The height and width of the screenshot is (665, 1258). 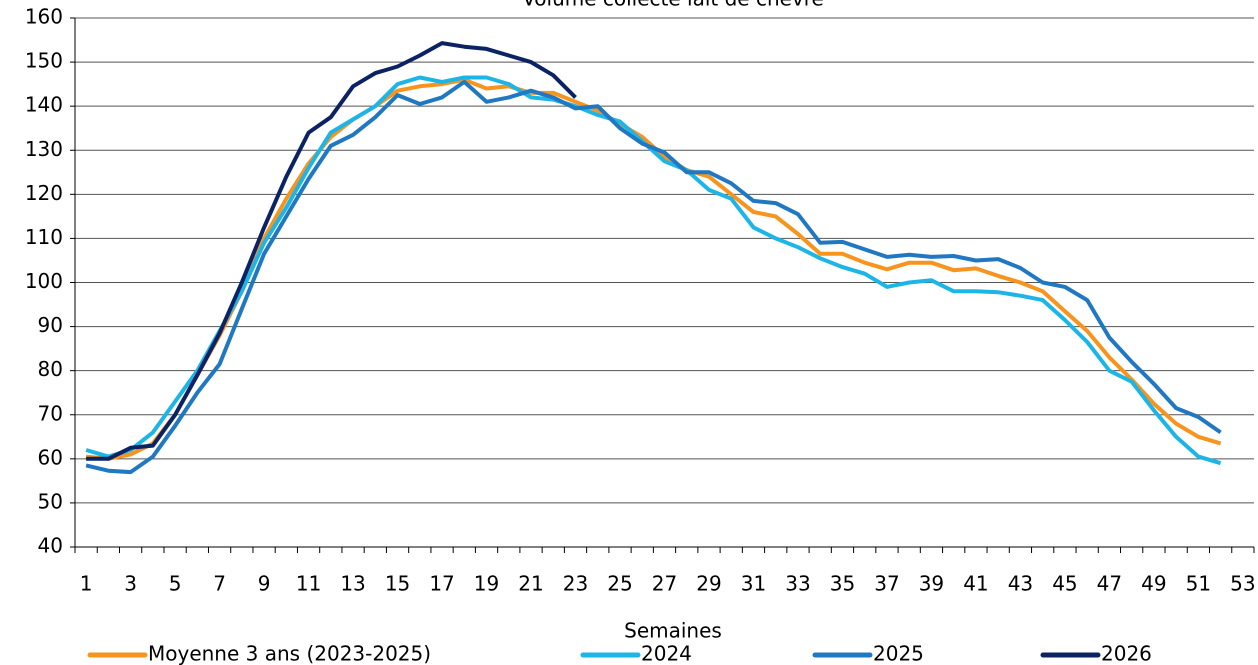 What do you see at coordinates (352, 584) in the screenshot?
I see `x-tick-label: 13` at bounding box center [352, 584].